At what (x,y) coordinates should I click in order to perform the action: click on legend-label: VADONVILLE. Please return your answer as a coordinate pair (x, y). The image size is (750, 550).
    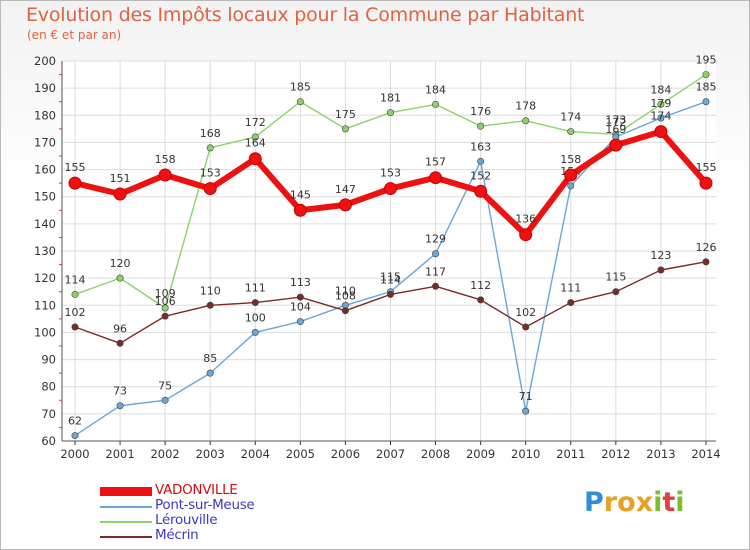
    Looking at the image, I should click on (196, 490).